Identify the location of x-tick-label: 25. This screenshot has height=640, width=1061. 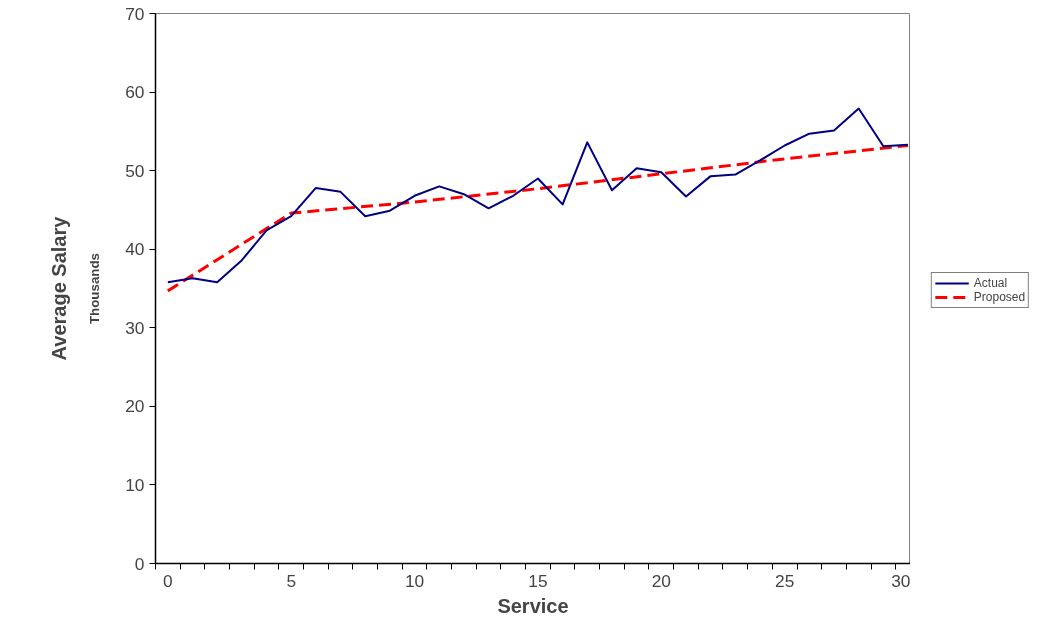
(785, 580).